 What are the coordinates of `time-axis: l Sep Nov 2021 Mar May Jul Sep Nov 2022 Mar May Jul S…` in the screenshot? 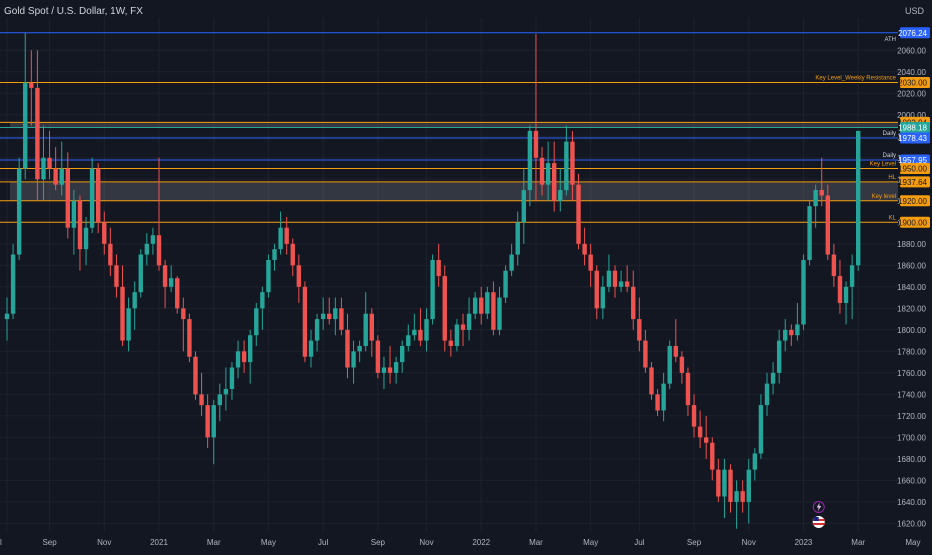 It's located at (460, 542).